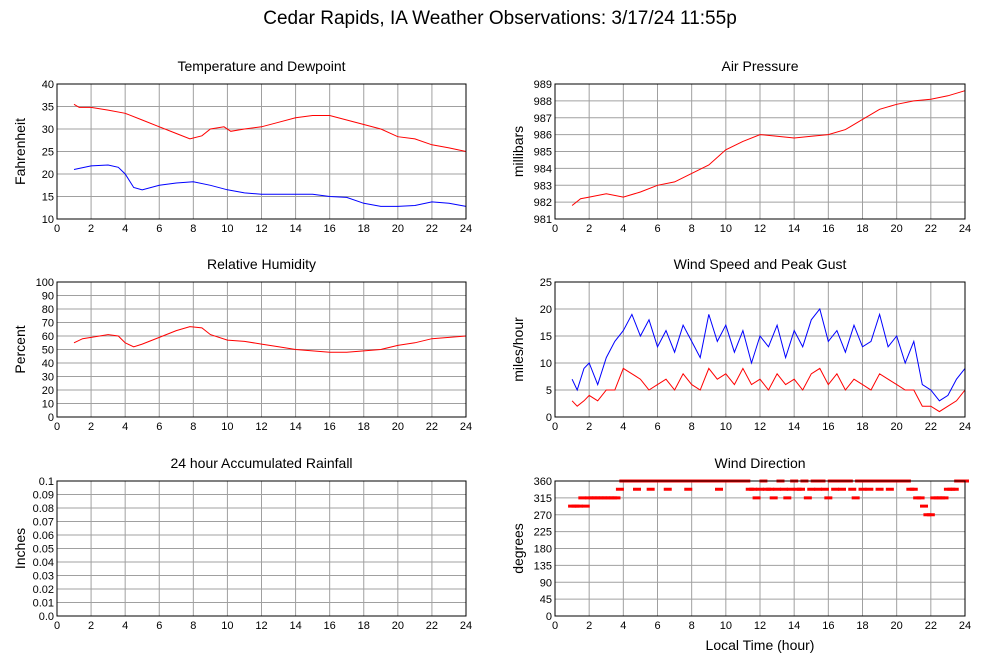 Image resolution: width=1000 pixels, height=660 pixels. What do you see at coordinates (589, 229) in the screenshot?
I see `pressure-x-tick-label: 2` at bounding box center [589, 229].